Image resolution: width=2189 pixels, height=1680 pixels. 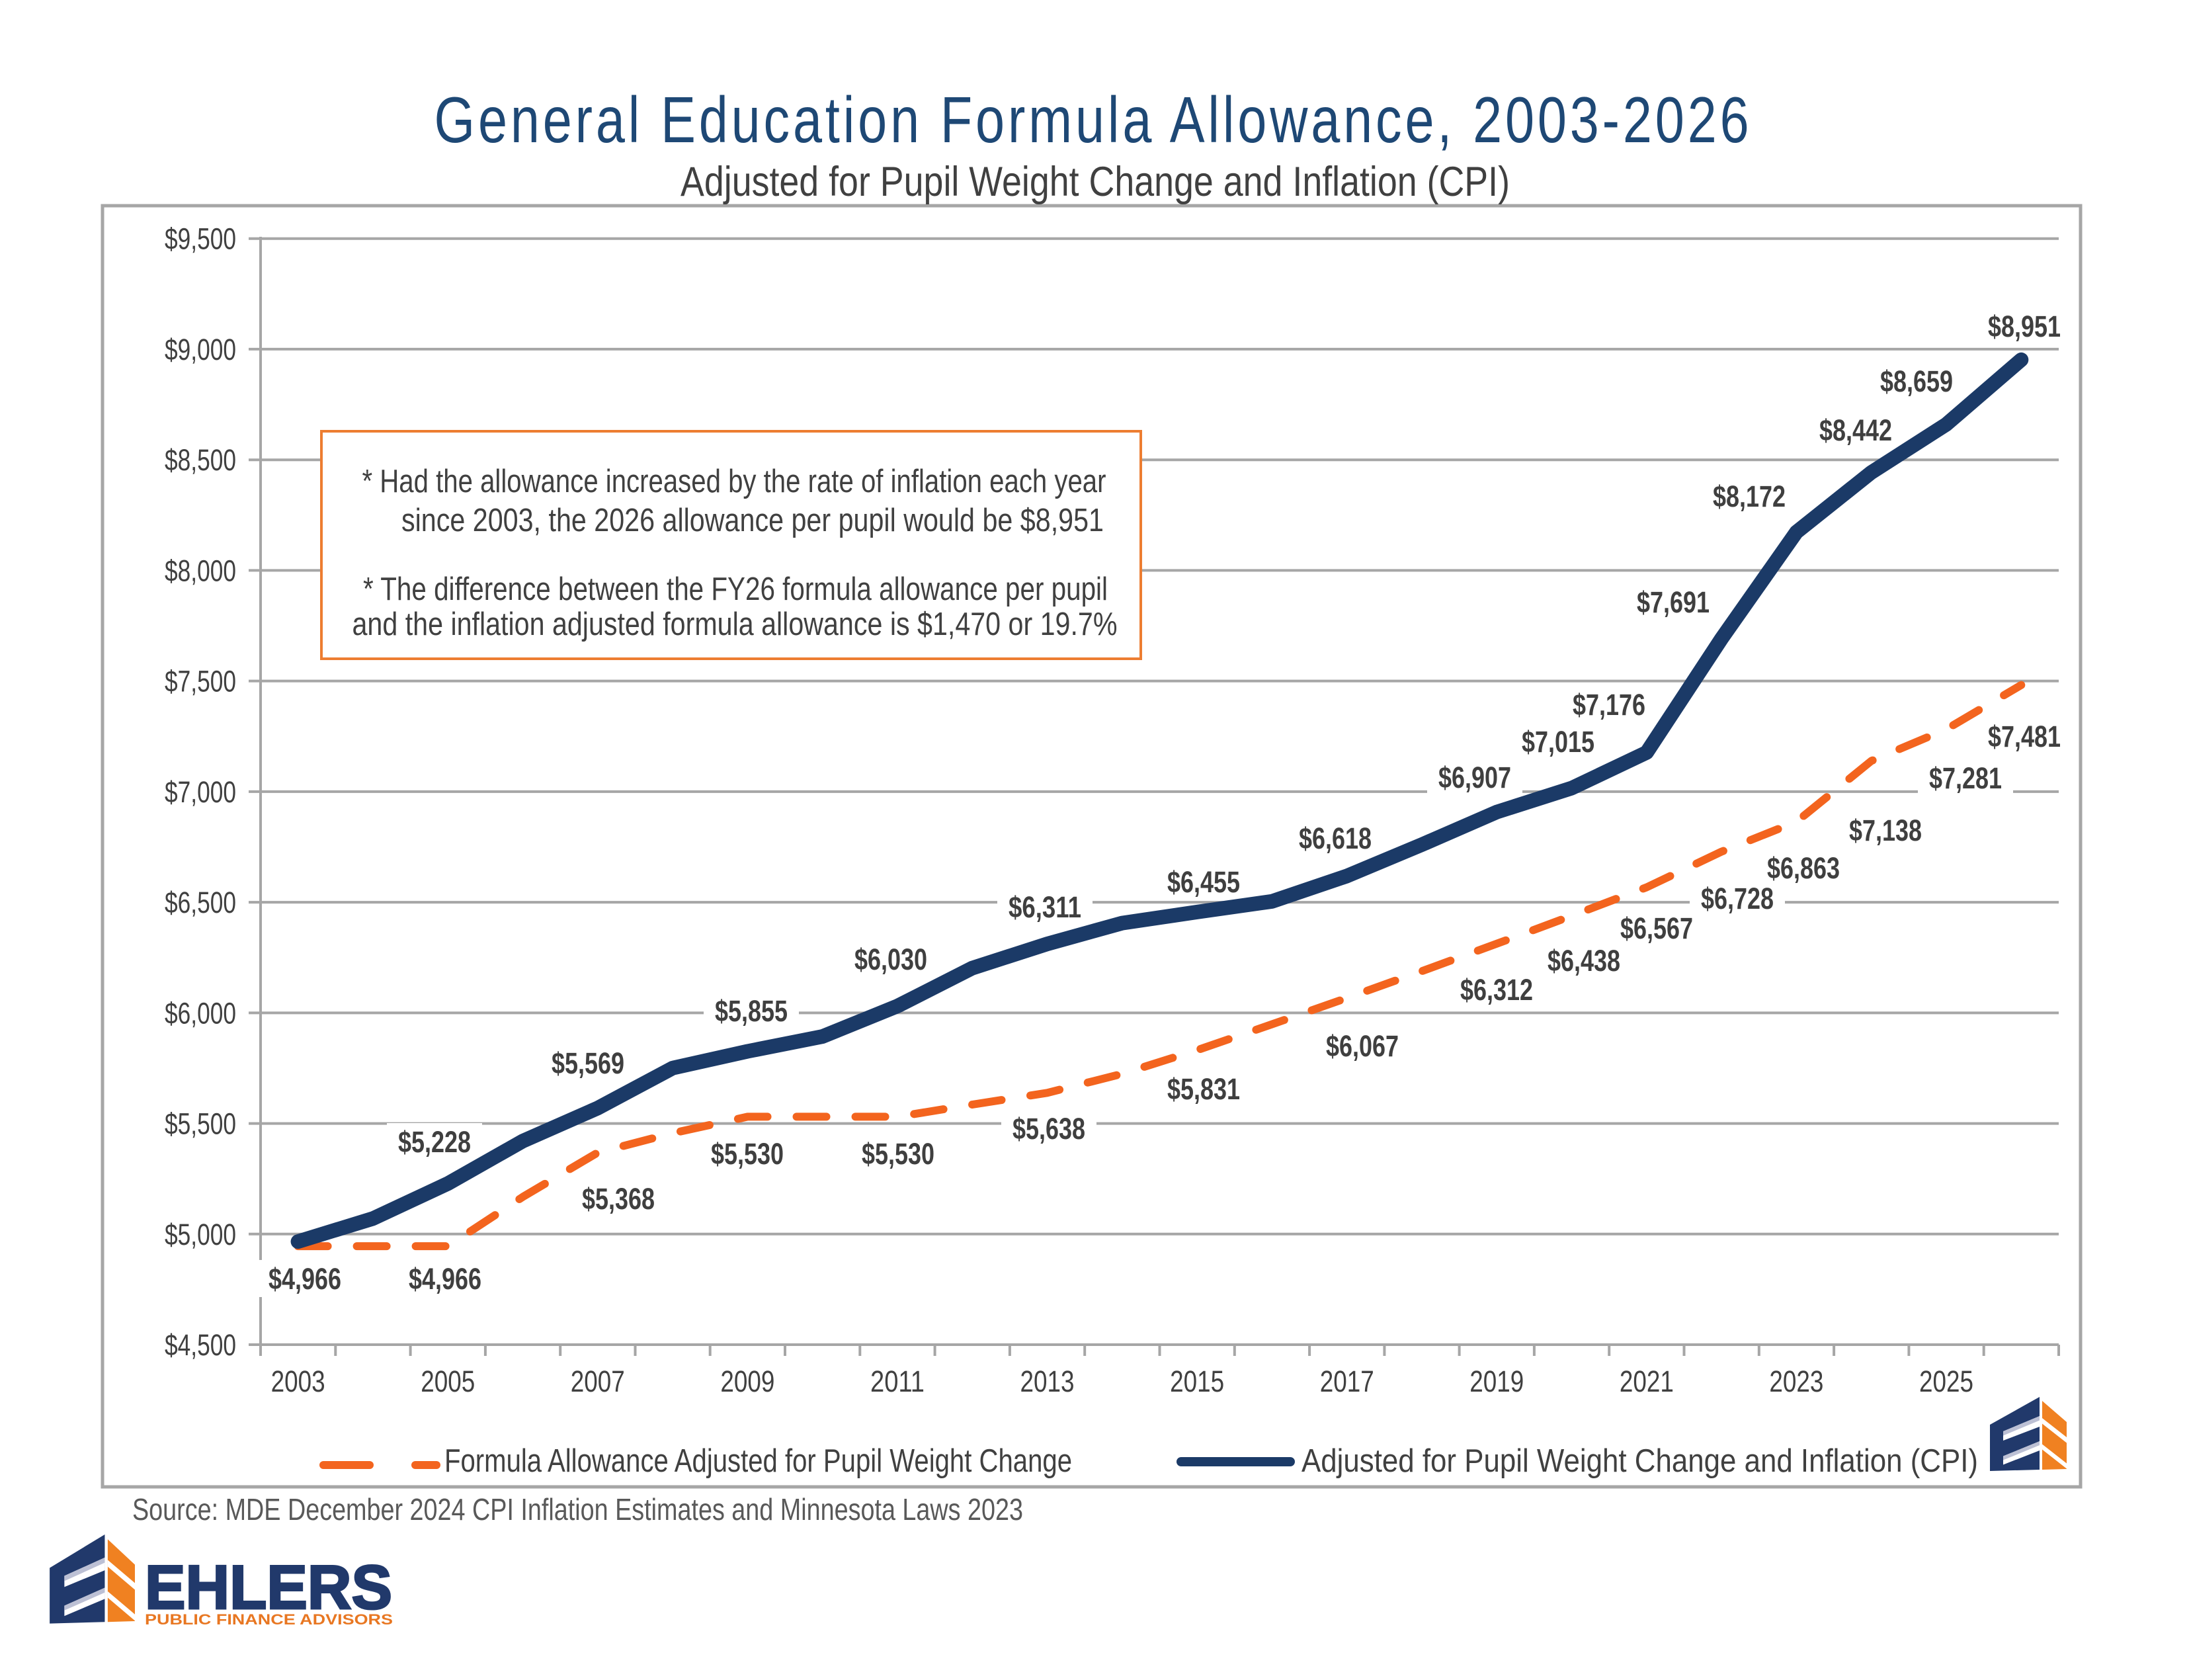 I want to click on svg-text: $6,312, so click(x=1496, y=990).